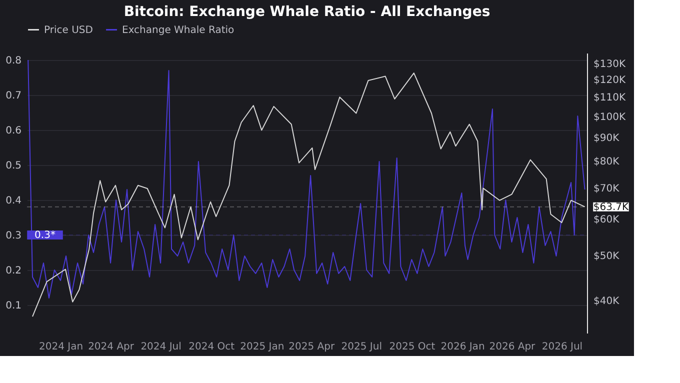 The image size is (680, 383). Describe the element at coordinates (14, 131) in the screenshot. I see `y-tick-label: 0.6` at that location.